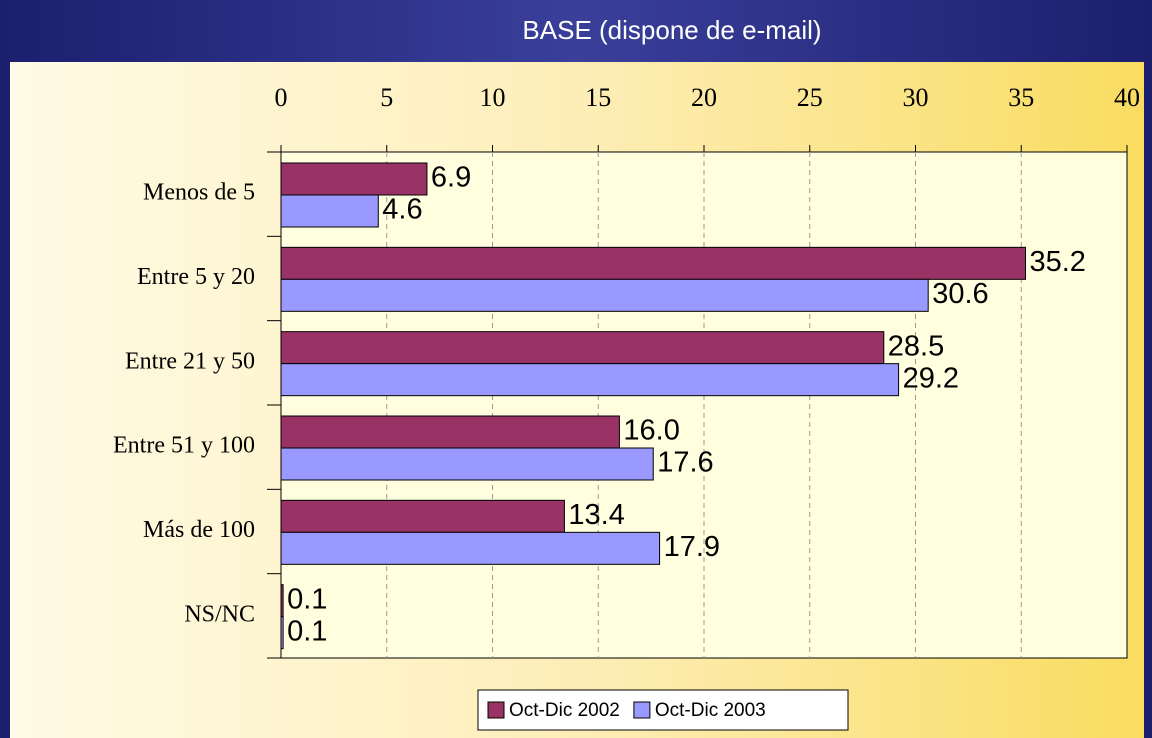  I want to click on value-label: 4.6, so click(402, 210).